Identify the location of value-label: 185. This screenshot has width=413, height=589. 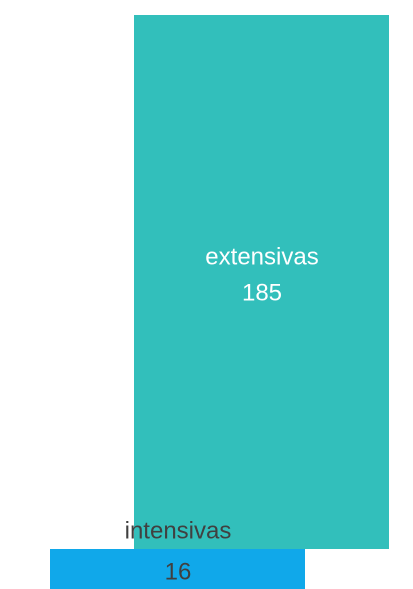
(262, 292).